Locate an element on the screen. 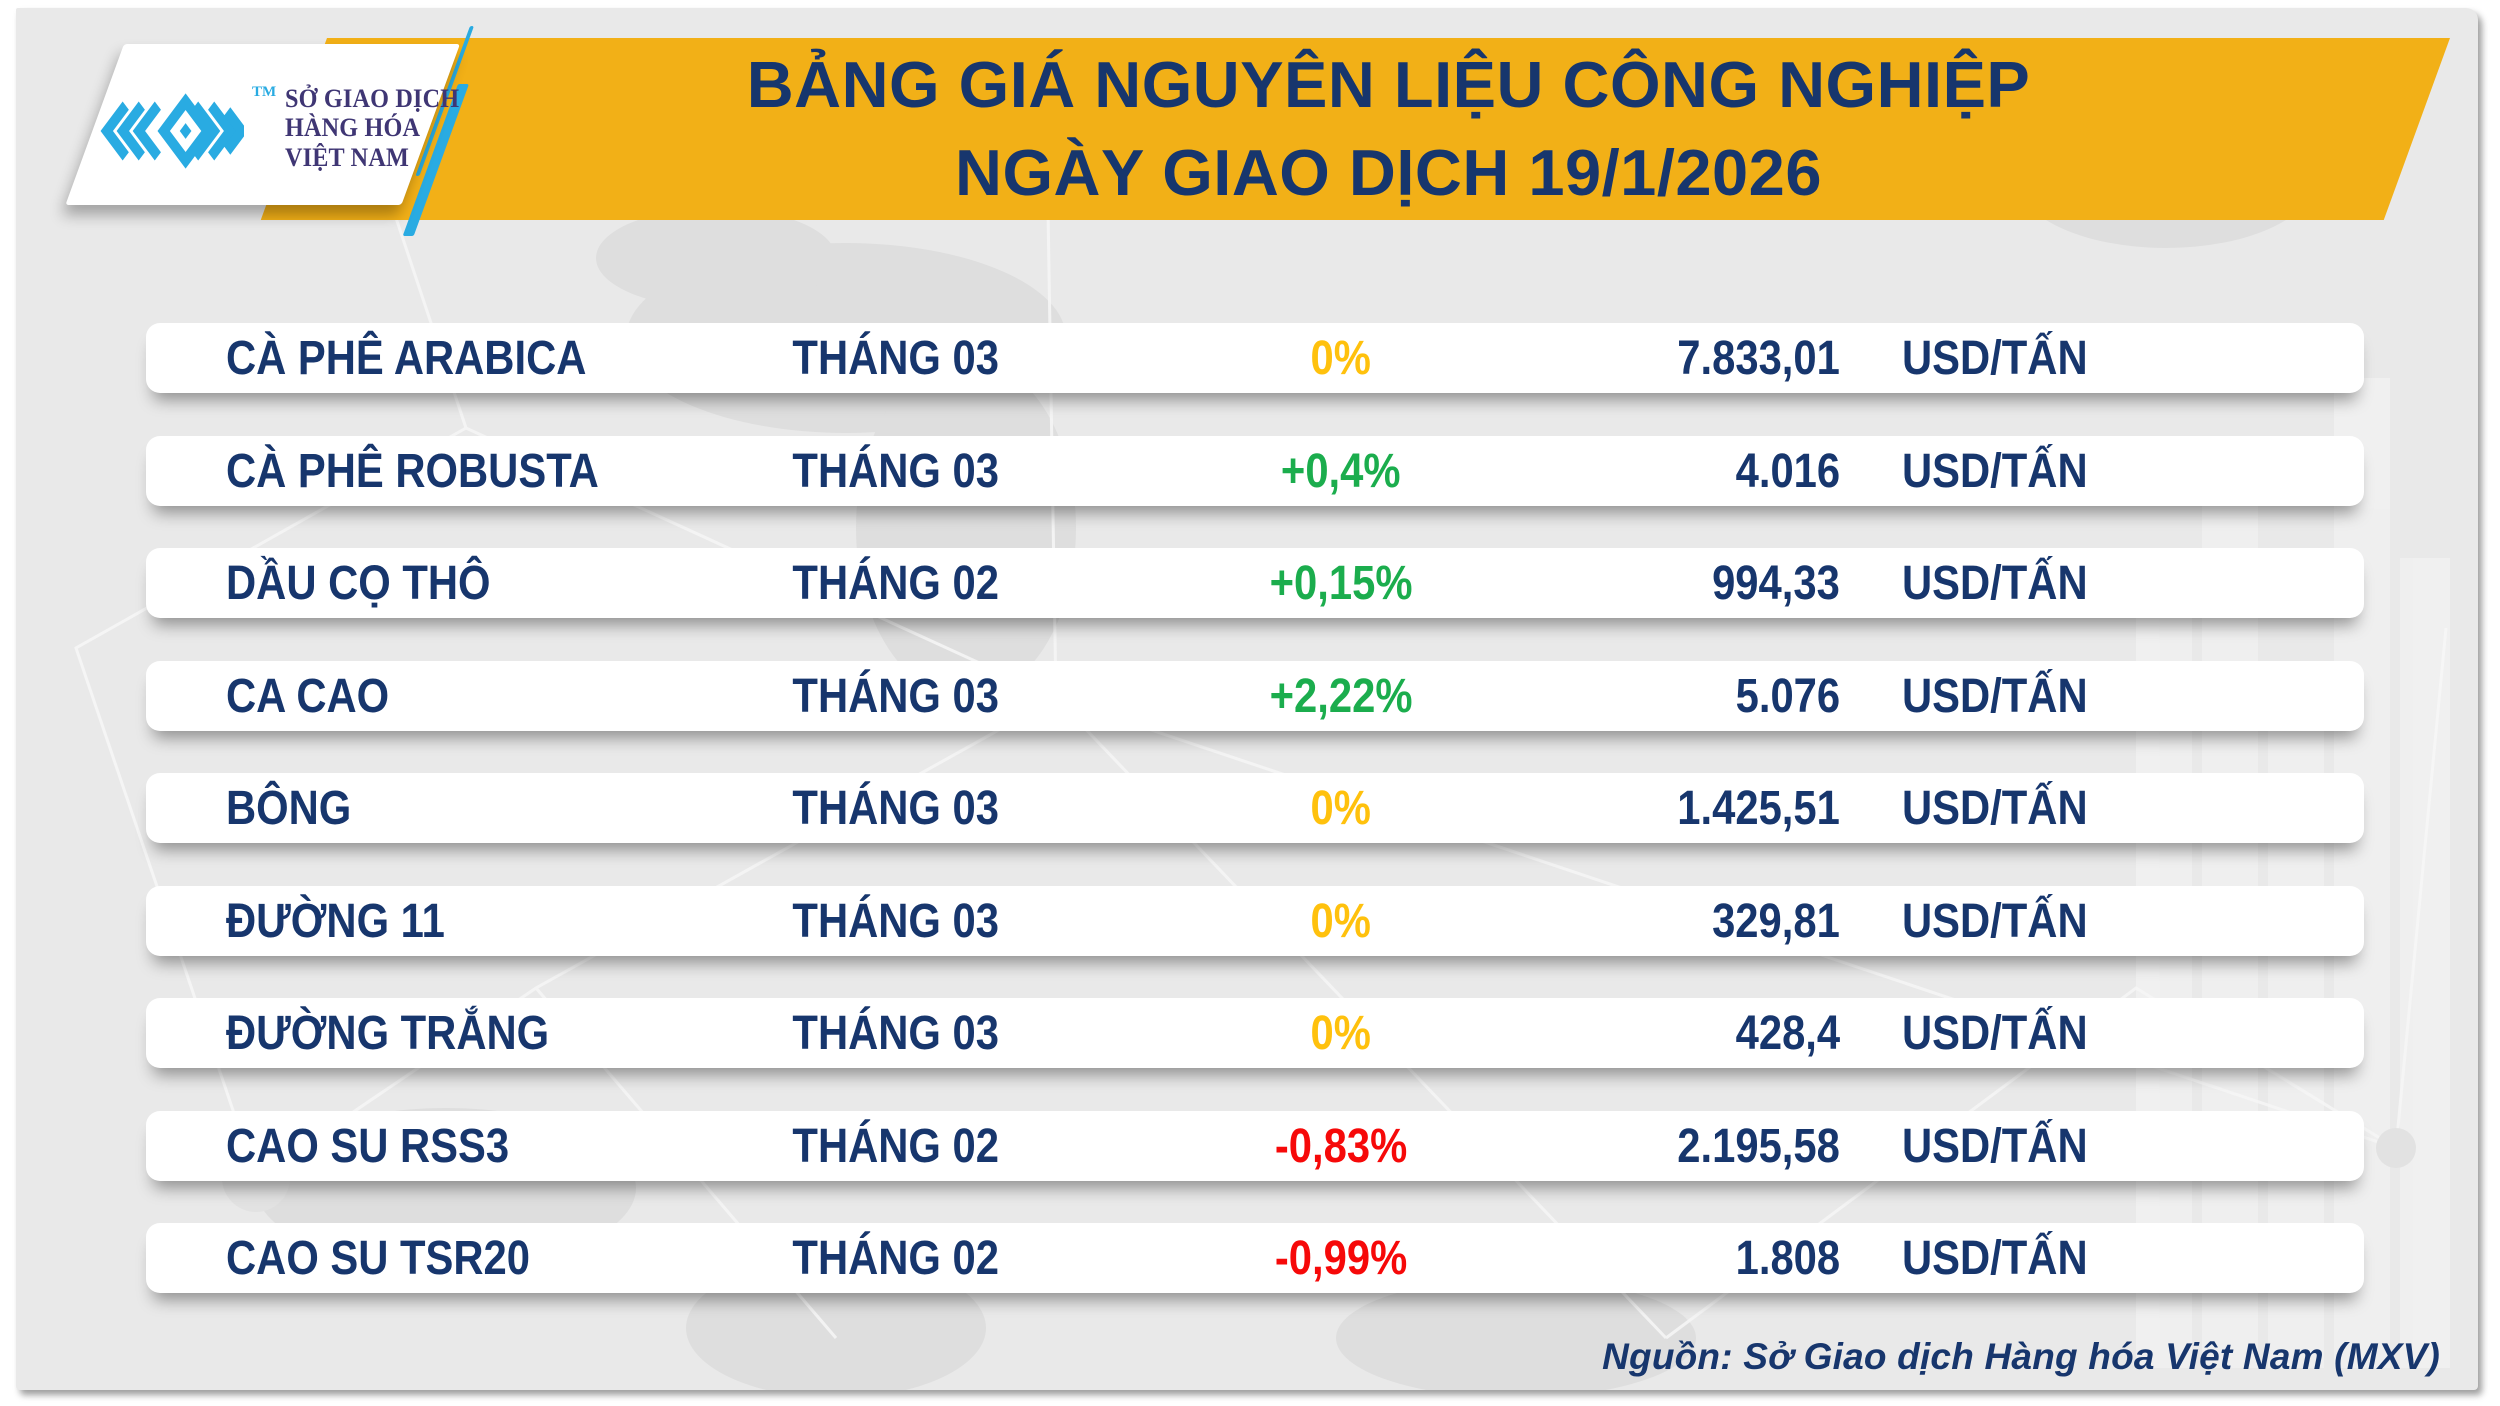  change-percent: -0,83% is located at coordinates (1341, 1146).